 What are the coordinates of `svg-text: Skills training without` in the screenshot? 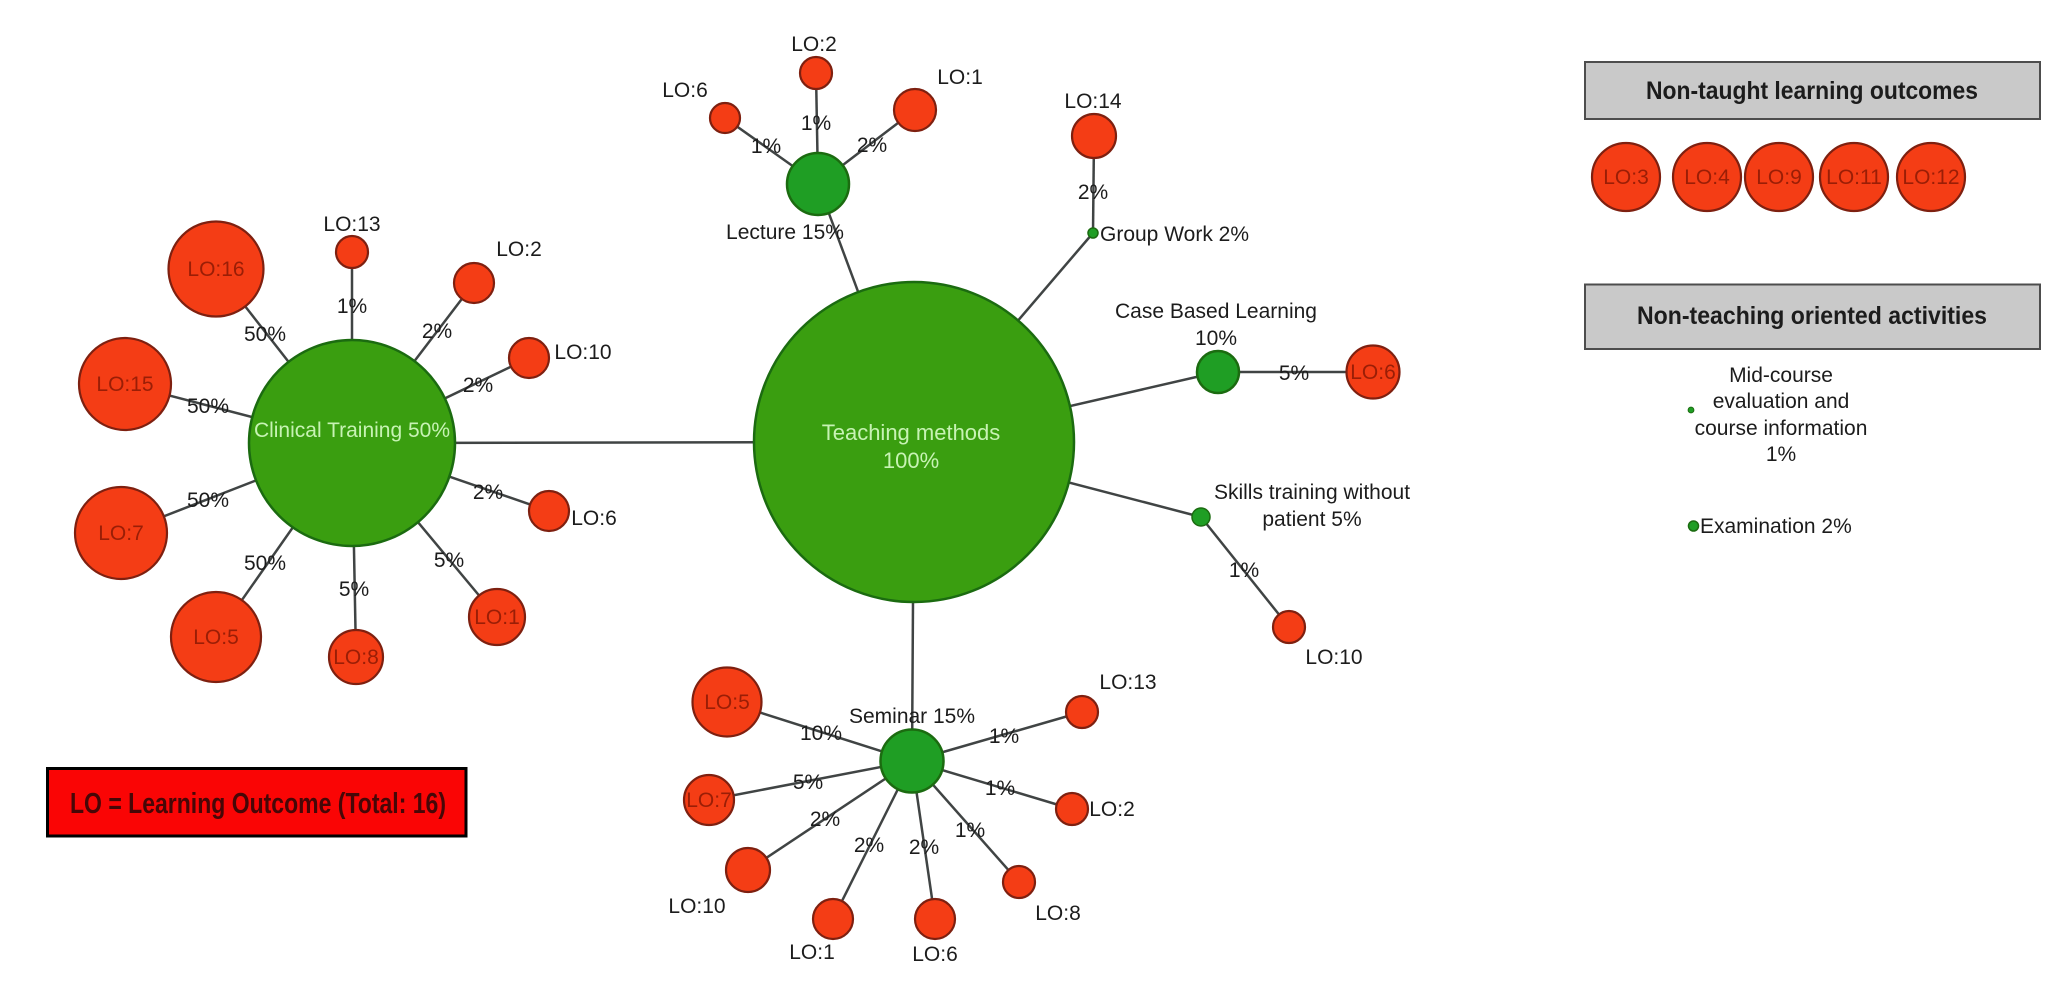 It's located at (1312, 492).